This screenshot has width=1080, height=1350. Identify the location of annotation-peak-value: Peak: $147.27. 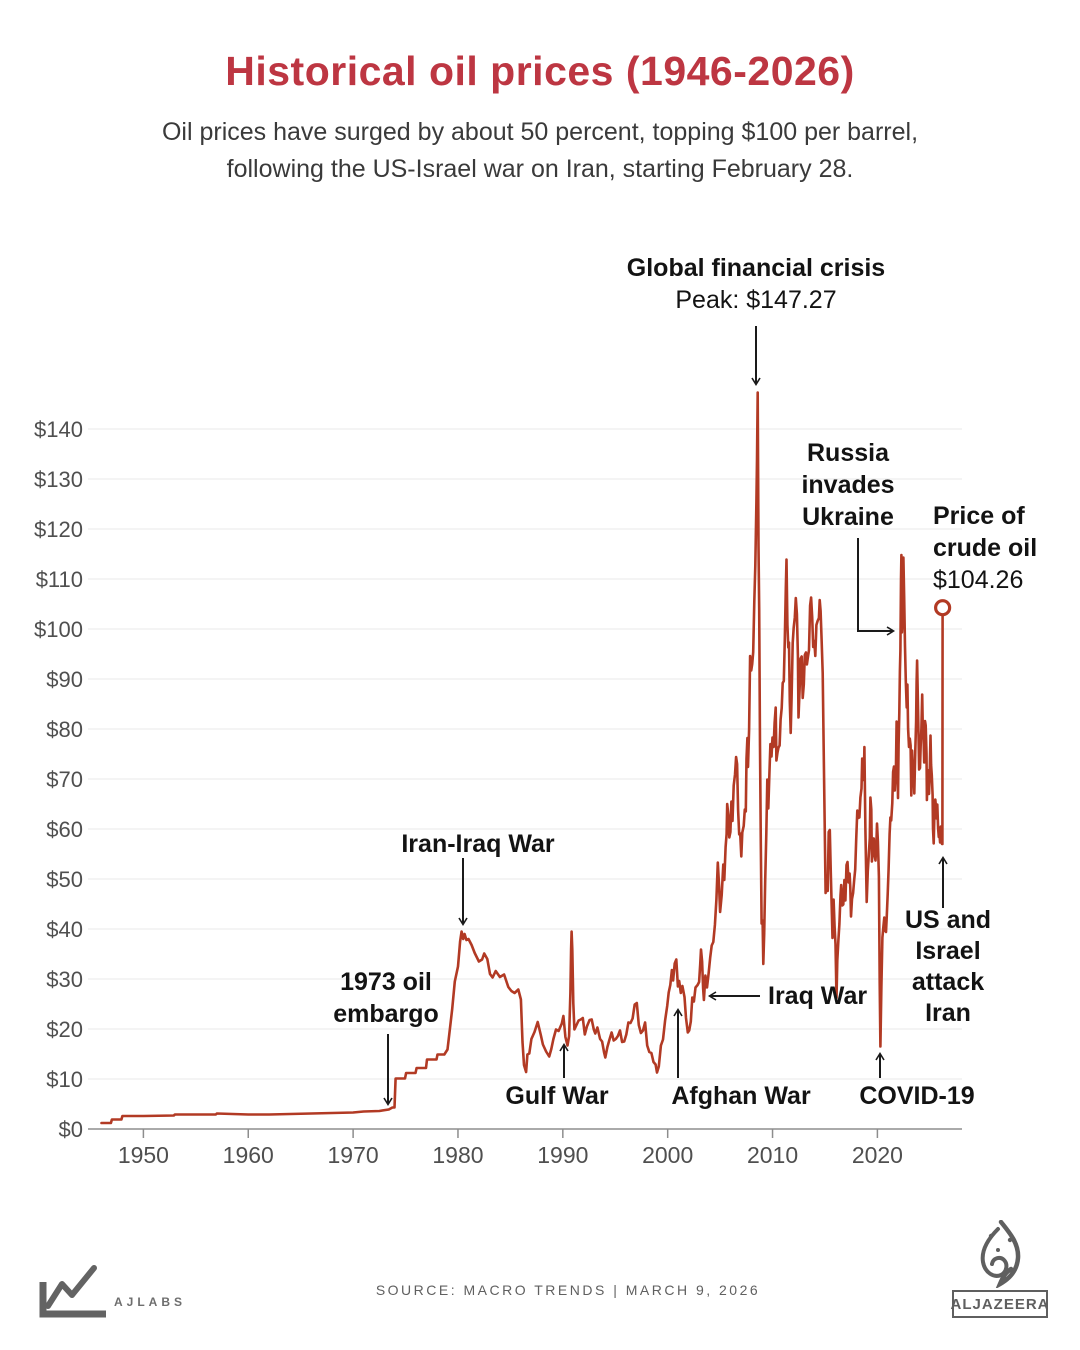
(756, 300).